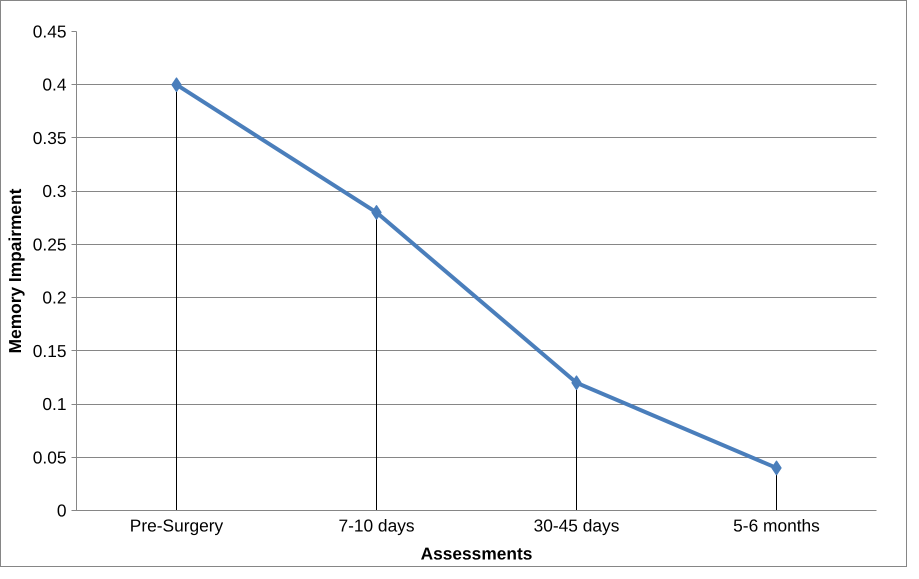  Describe the element at coordinates (376, 526) in the screenshot. I see `x-tick-label: 7-10 days` at that location.